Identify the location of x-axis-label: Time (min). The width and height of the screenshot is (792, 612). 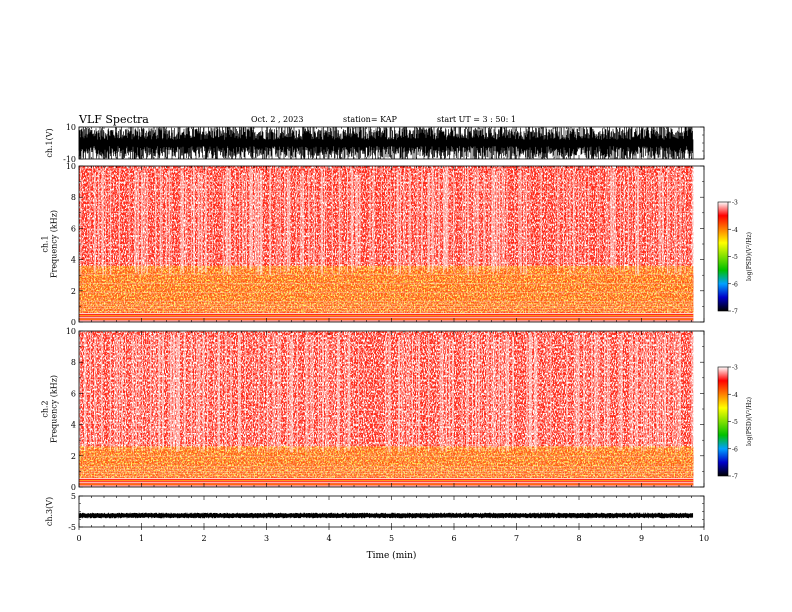
(392, 555).